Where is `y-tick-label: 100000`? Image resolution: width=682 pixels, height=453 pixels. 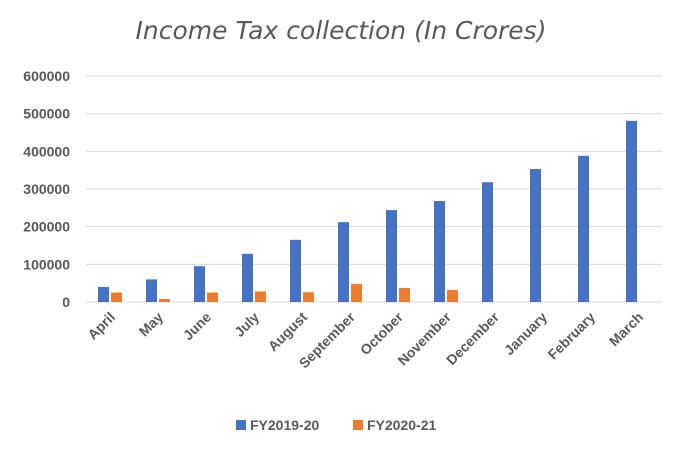
y-tick-label: 100000 is located at coordinates (46, 264).